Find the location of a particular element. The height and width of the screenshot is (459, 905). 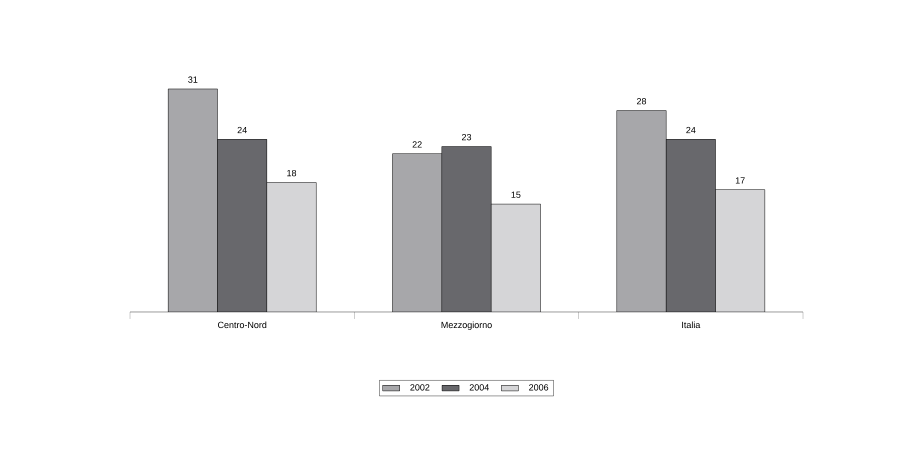

data-label: 23 is located at coordinates (467, 137).